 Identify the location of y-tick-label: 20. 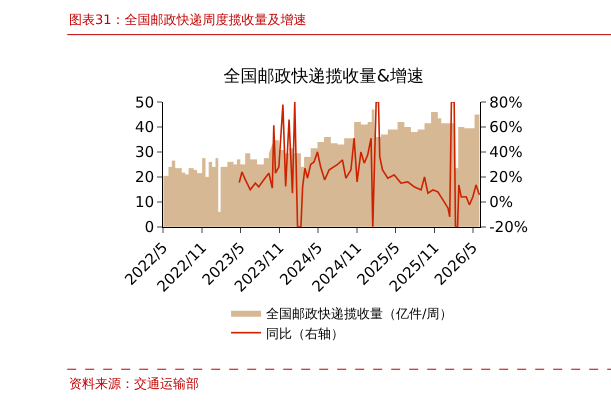
(144, 177).